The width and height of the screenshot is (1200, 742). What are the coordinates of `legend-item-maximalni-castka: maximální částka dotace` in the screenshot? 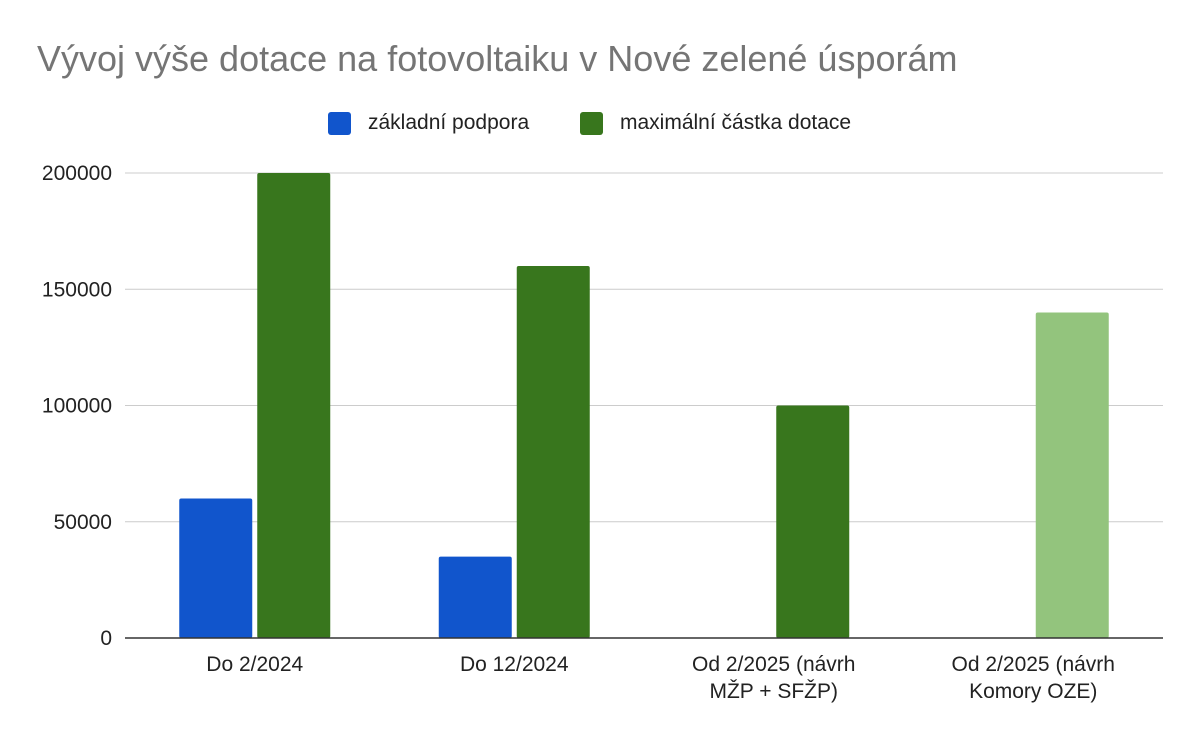 It's located at (715, 123).